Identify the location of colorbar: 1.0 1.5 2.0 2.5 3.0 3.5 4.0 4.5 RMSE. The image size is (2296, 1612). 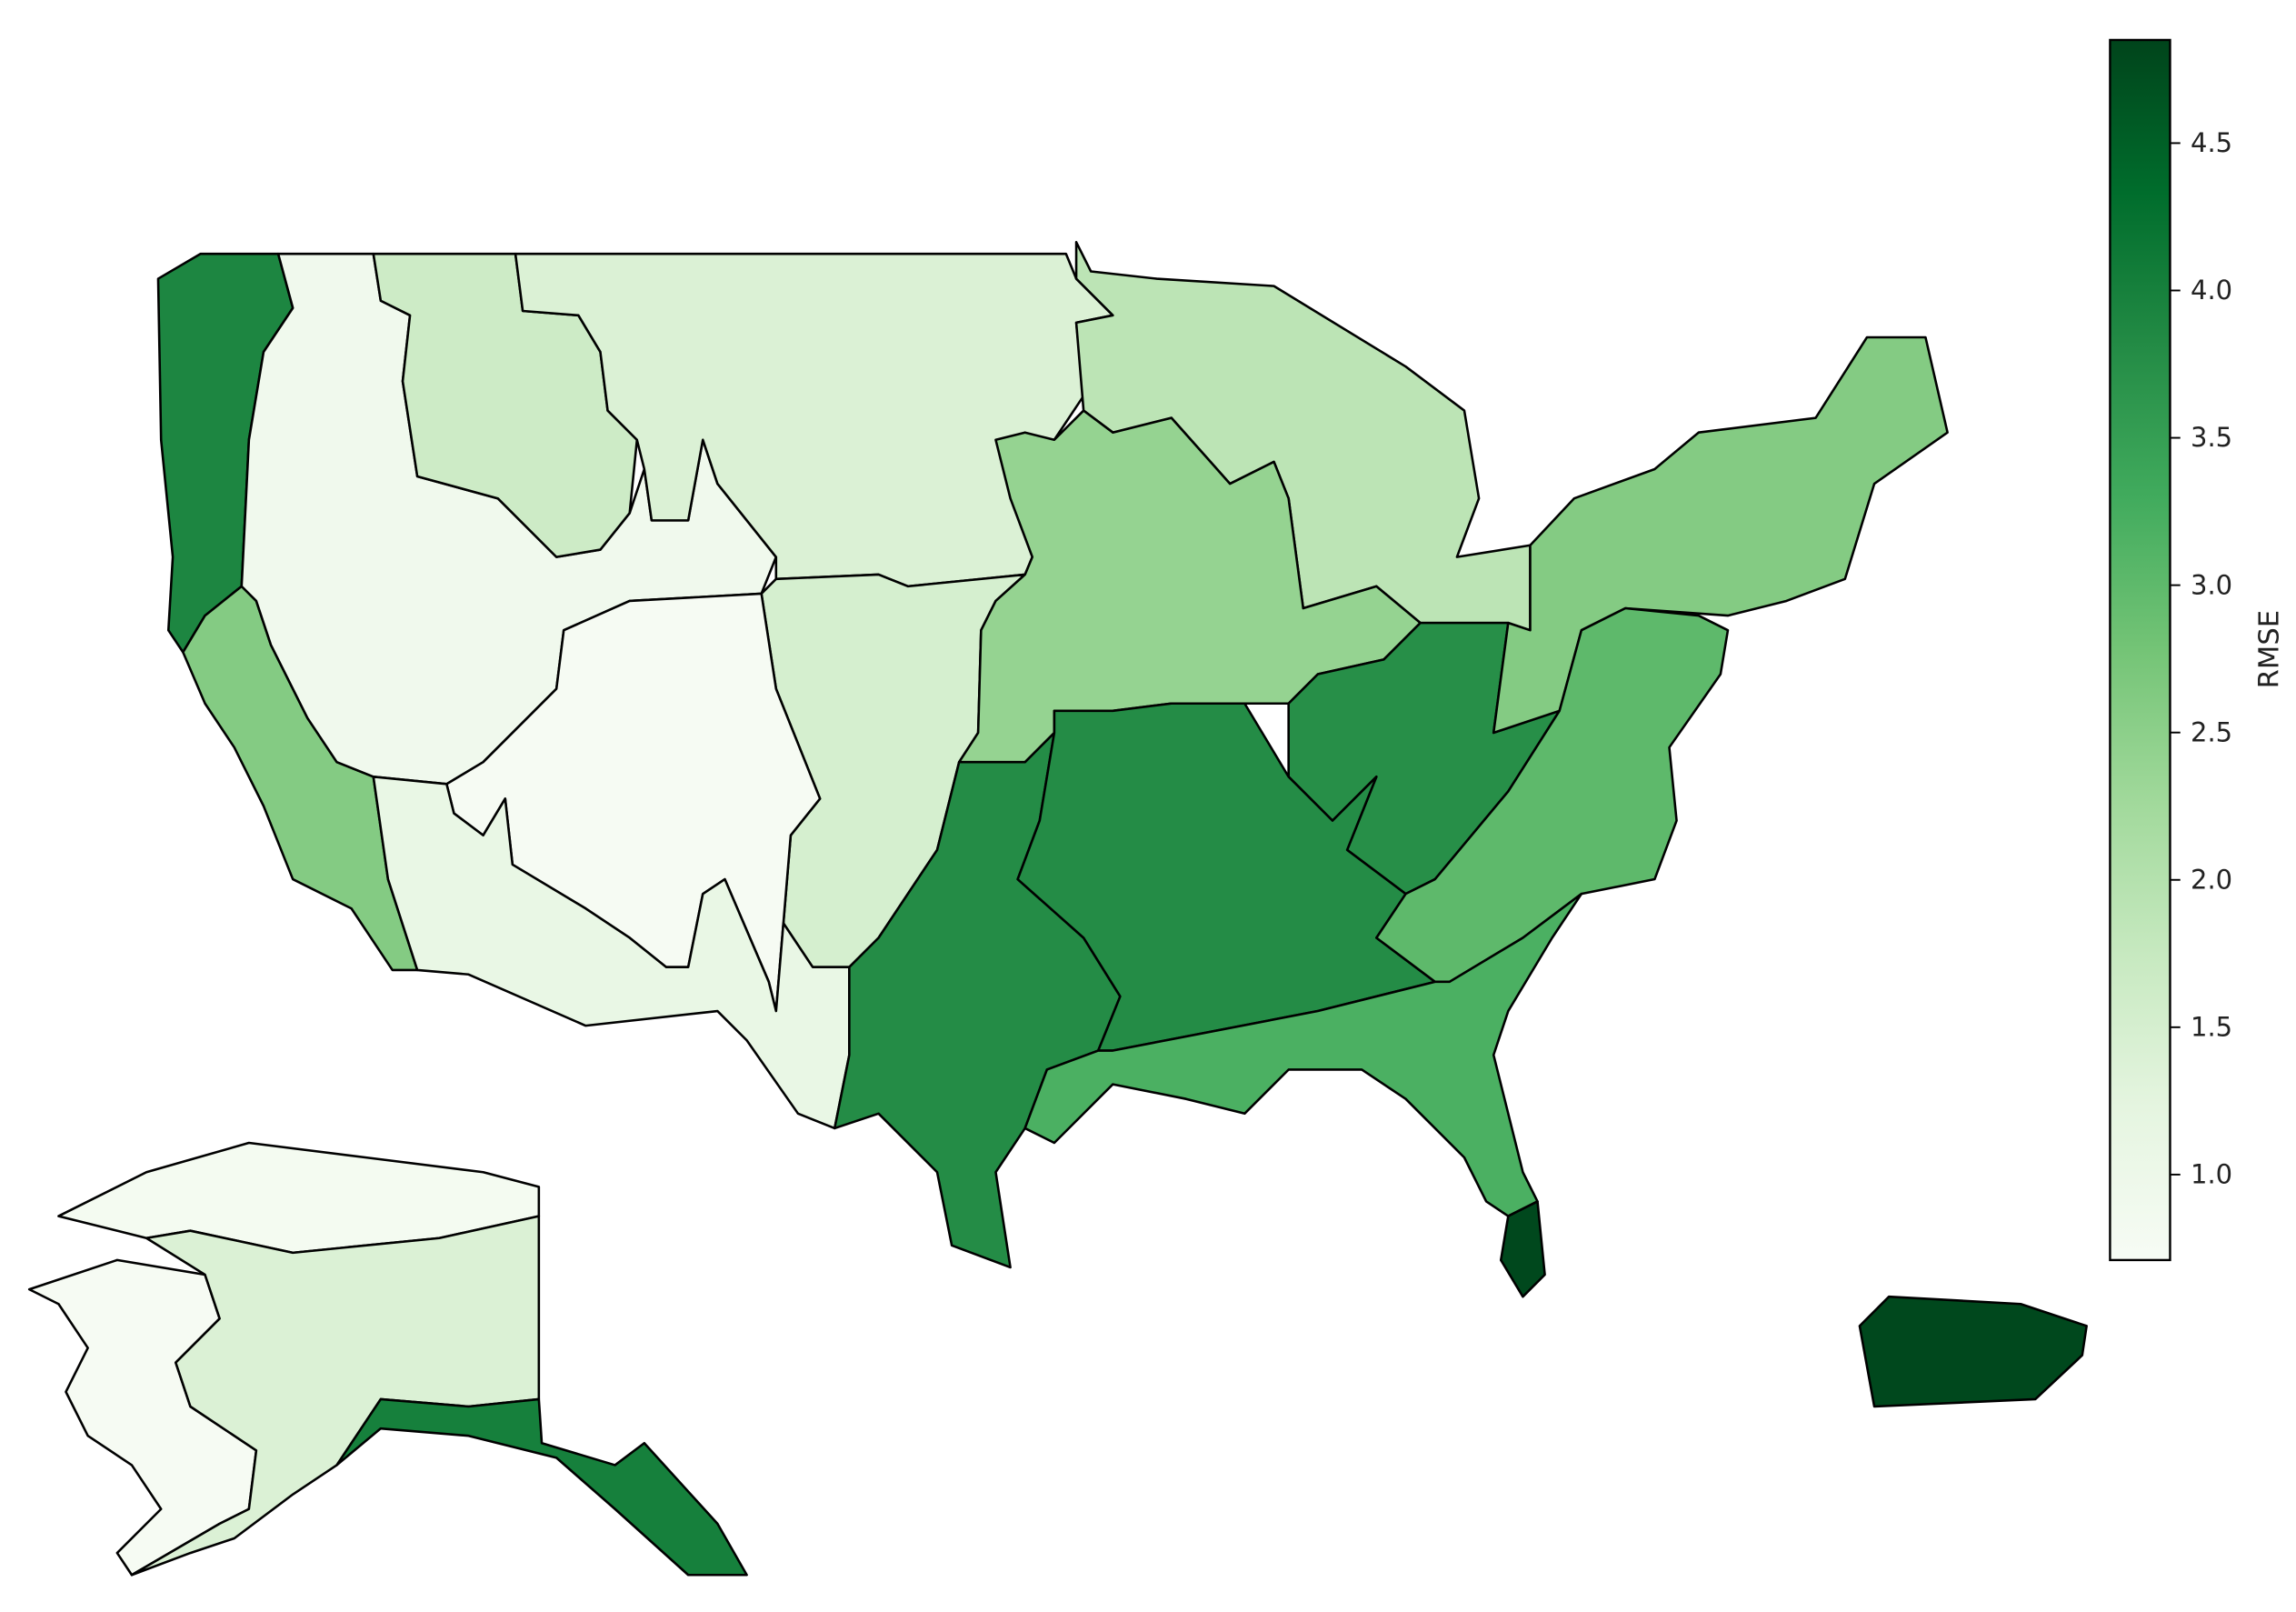
(2197, 650).